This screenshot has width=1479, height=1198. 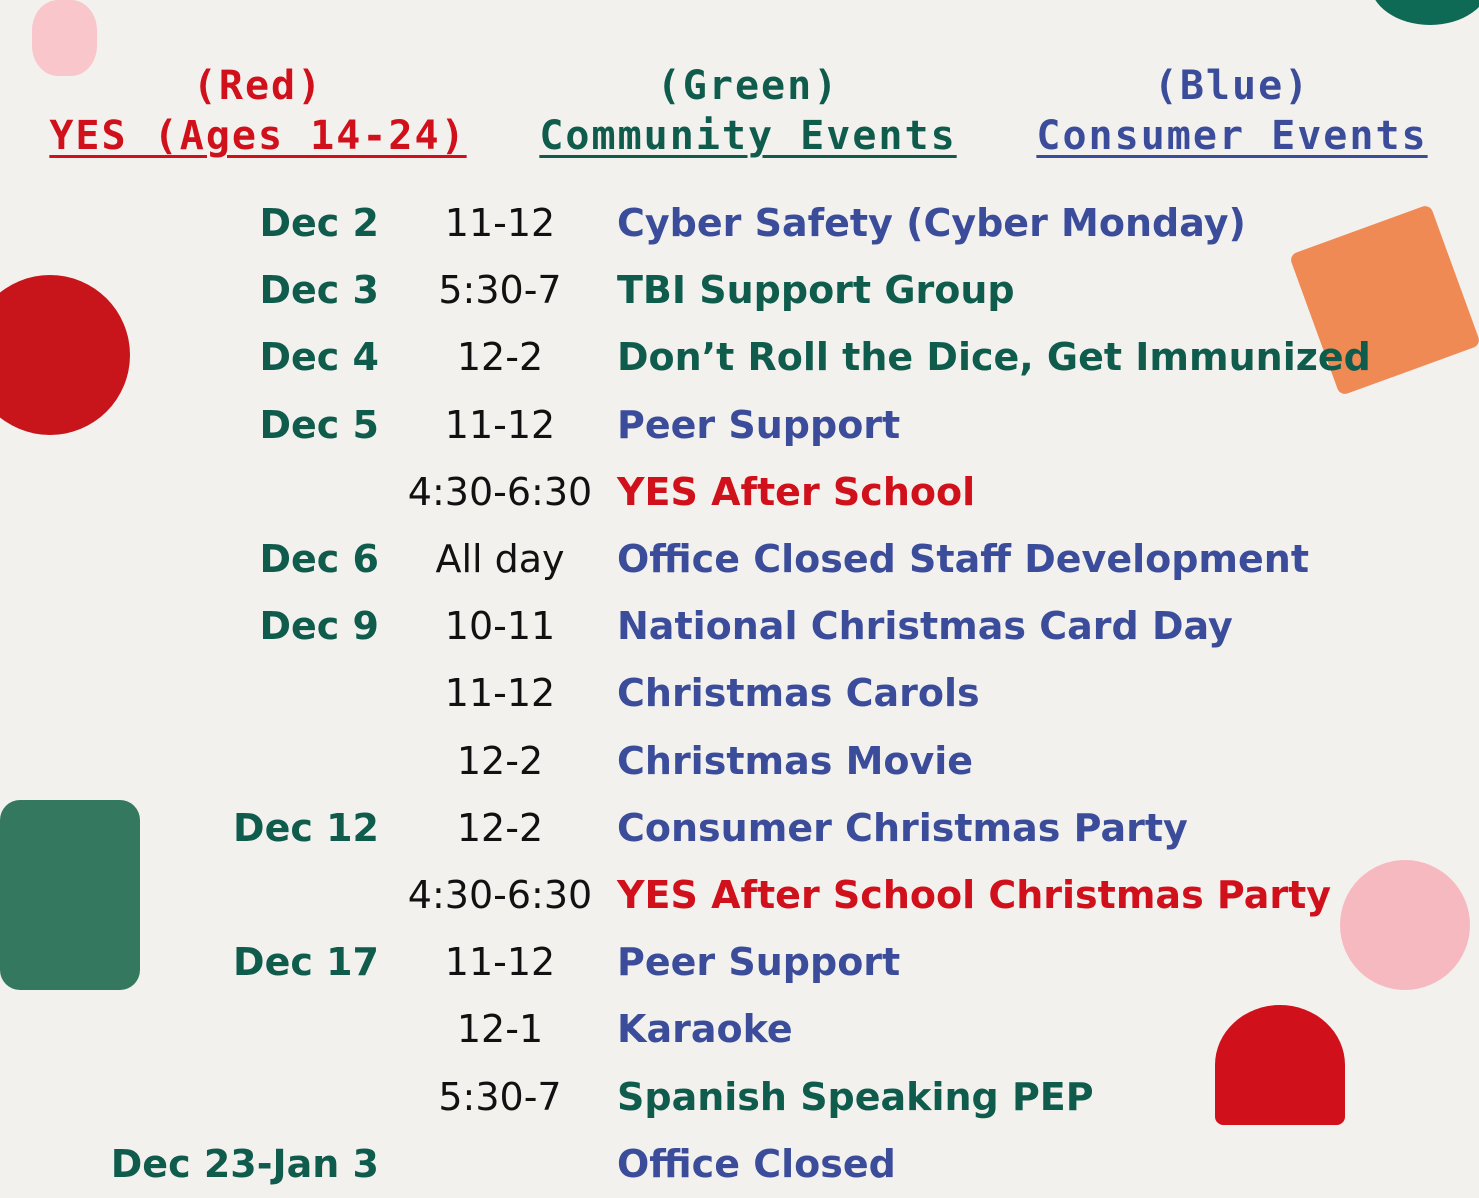 I want to click on event-row: Dec 23-Jan 3 Office Closed, so click(x=739, y=1164).